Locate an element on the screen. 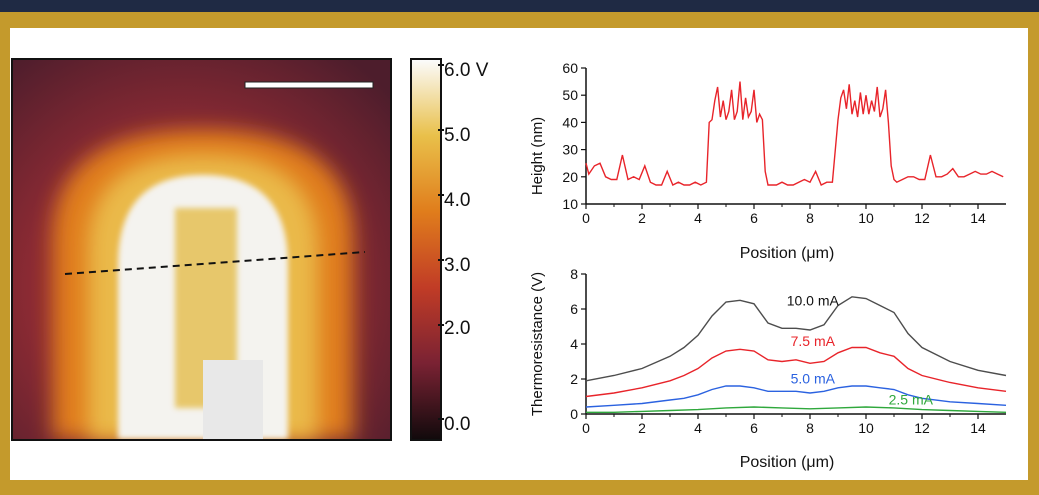  height-chart-ylabel: Height (nm) is located at coordinates (537, 156).